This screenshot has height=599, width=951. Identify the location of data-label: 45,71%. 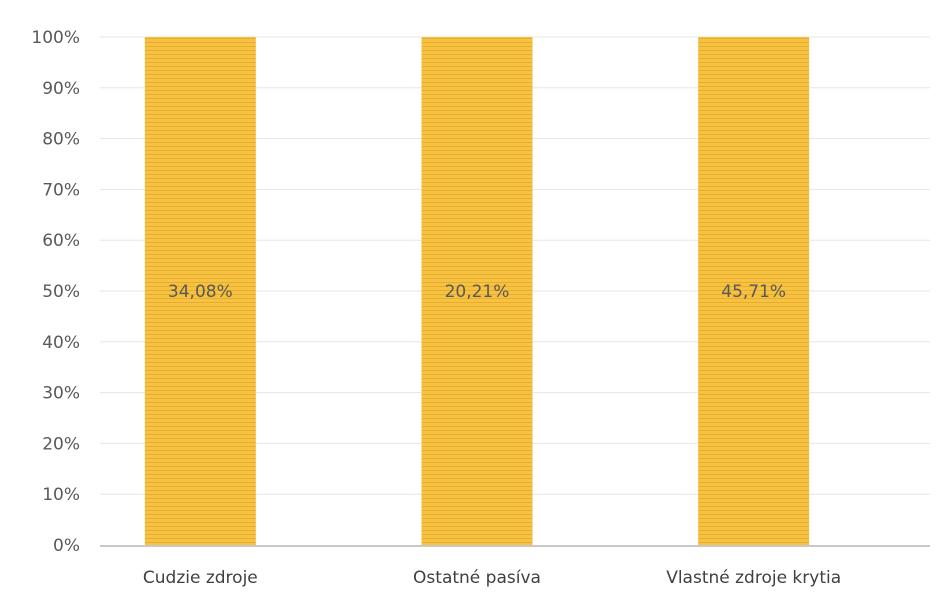
(753, 292).